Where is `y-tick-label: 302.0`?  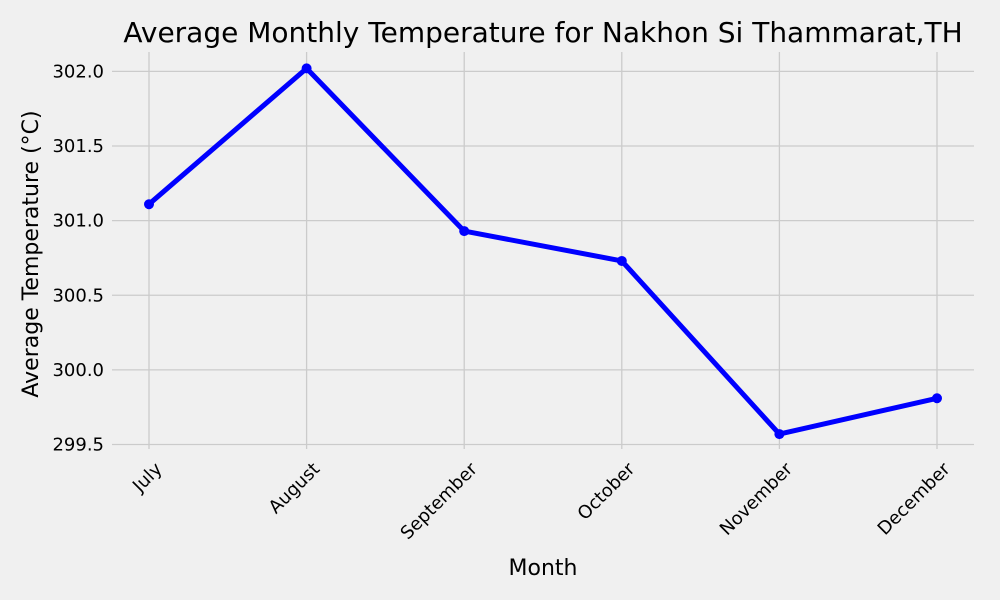
y-tick-label: 302.0 is located at coordinates (78, 71).